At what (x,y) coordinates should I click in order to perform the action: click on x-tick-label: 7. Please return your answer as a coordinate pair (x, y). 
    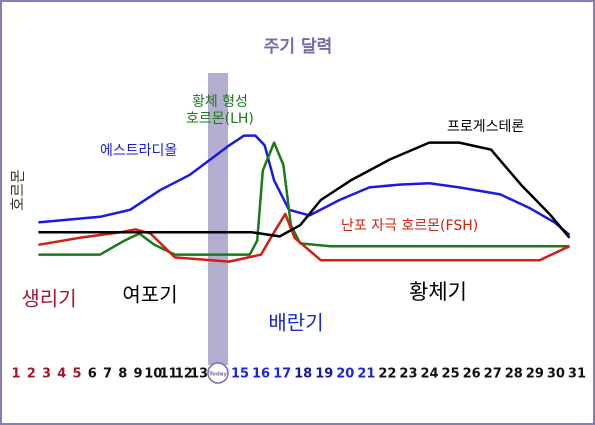
    Looking at the image, I should click on (107, 374).